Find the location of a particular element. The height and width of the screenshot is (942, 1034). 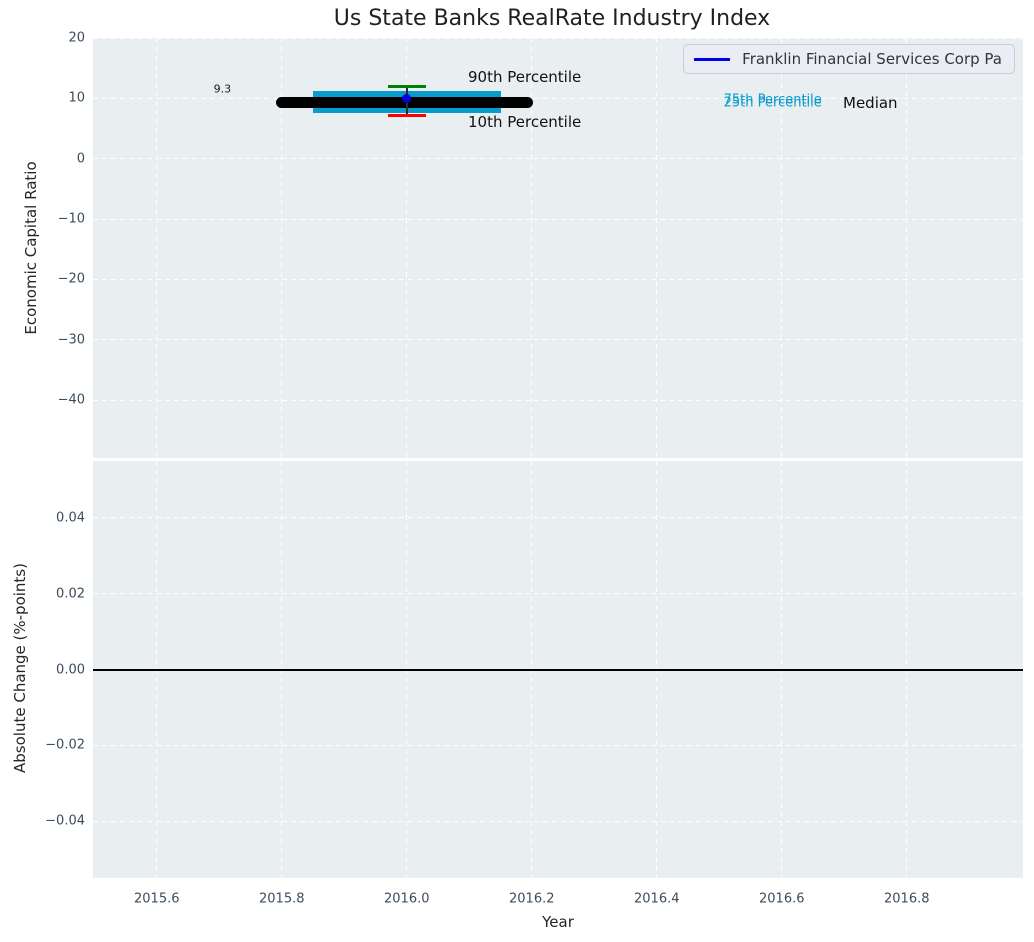

x-tick-label: 2016.4 is located at coordinates (657, 899).